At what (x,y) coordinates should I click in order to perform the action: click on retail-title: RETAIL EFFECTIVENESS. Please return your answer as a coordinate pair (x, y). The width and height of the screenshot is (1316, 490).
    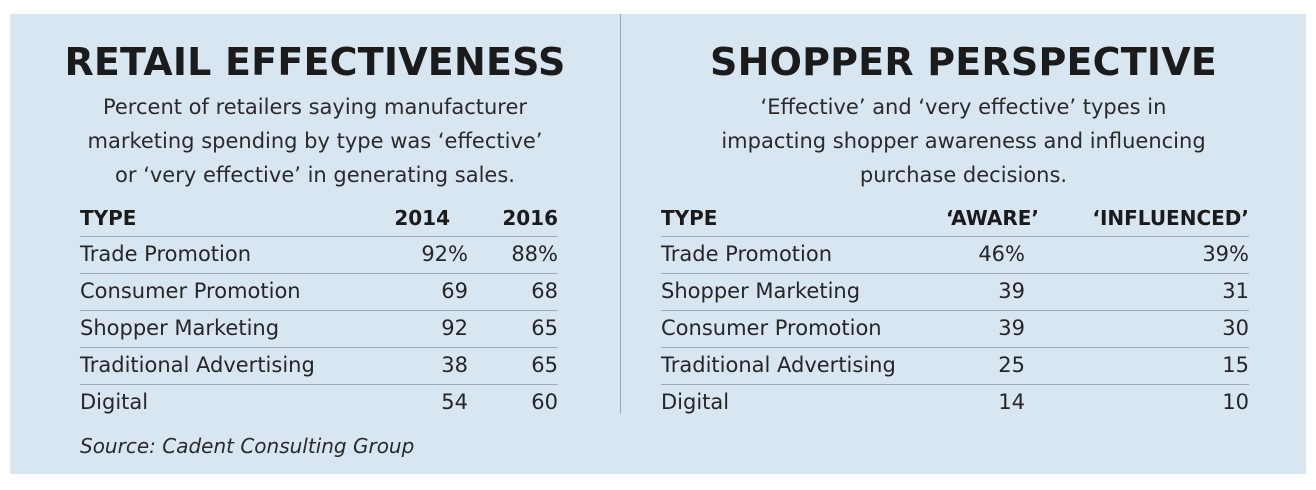
    Looking at the image, I should click on (315, 62).